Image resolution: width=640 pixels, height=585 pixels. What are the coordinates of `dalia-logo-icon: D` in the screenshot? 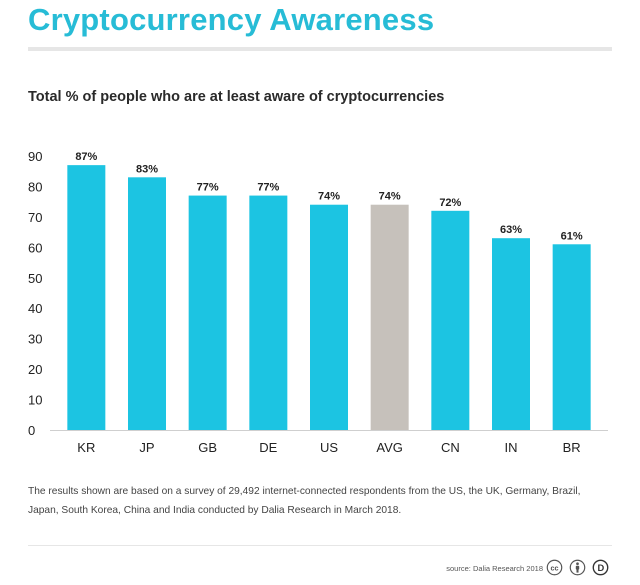 It's located at (600, 567).